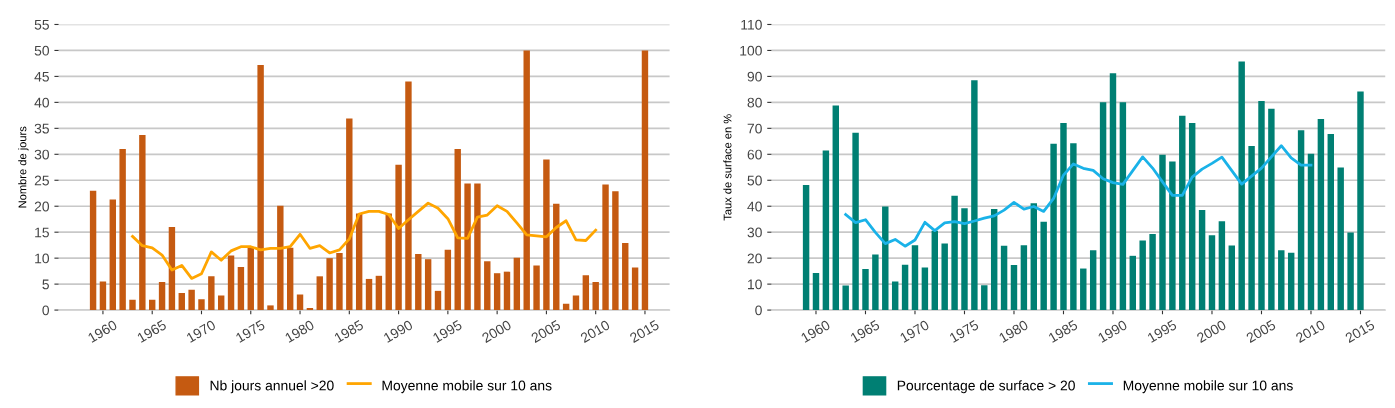 The image size is (1395, 408). Describe the element at coordinates (751, 24) in the screenshot. I see `y-tick-label: 110` at that location.